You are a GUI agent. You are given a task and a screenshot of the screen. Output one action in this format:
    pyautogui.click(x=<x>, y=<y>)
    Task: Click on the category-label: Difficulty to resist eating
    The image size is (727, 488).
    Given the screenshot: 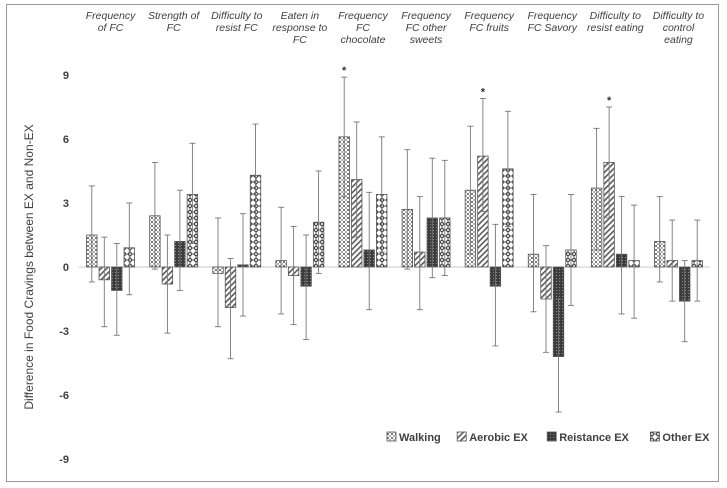 What is the action you would take?
    pyautogui.click(x=615, y=22)
    